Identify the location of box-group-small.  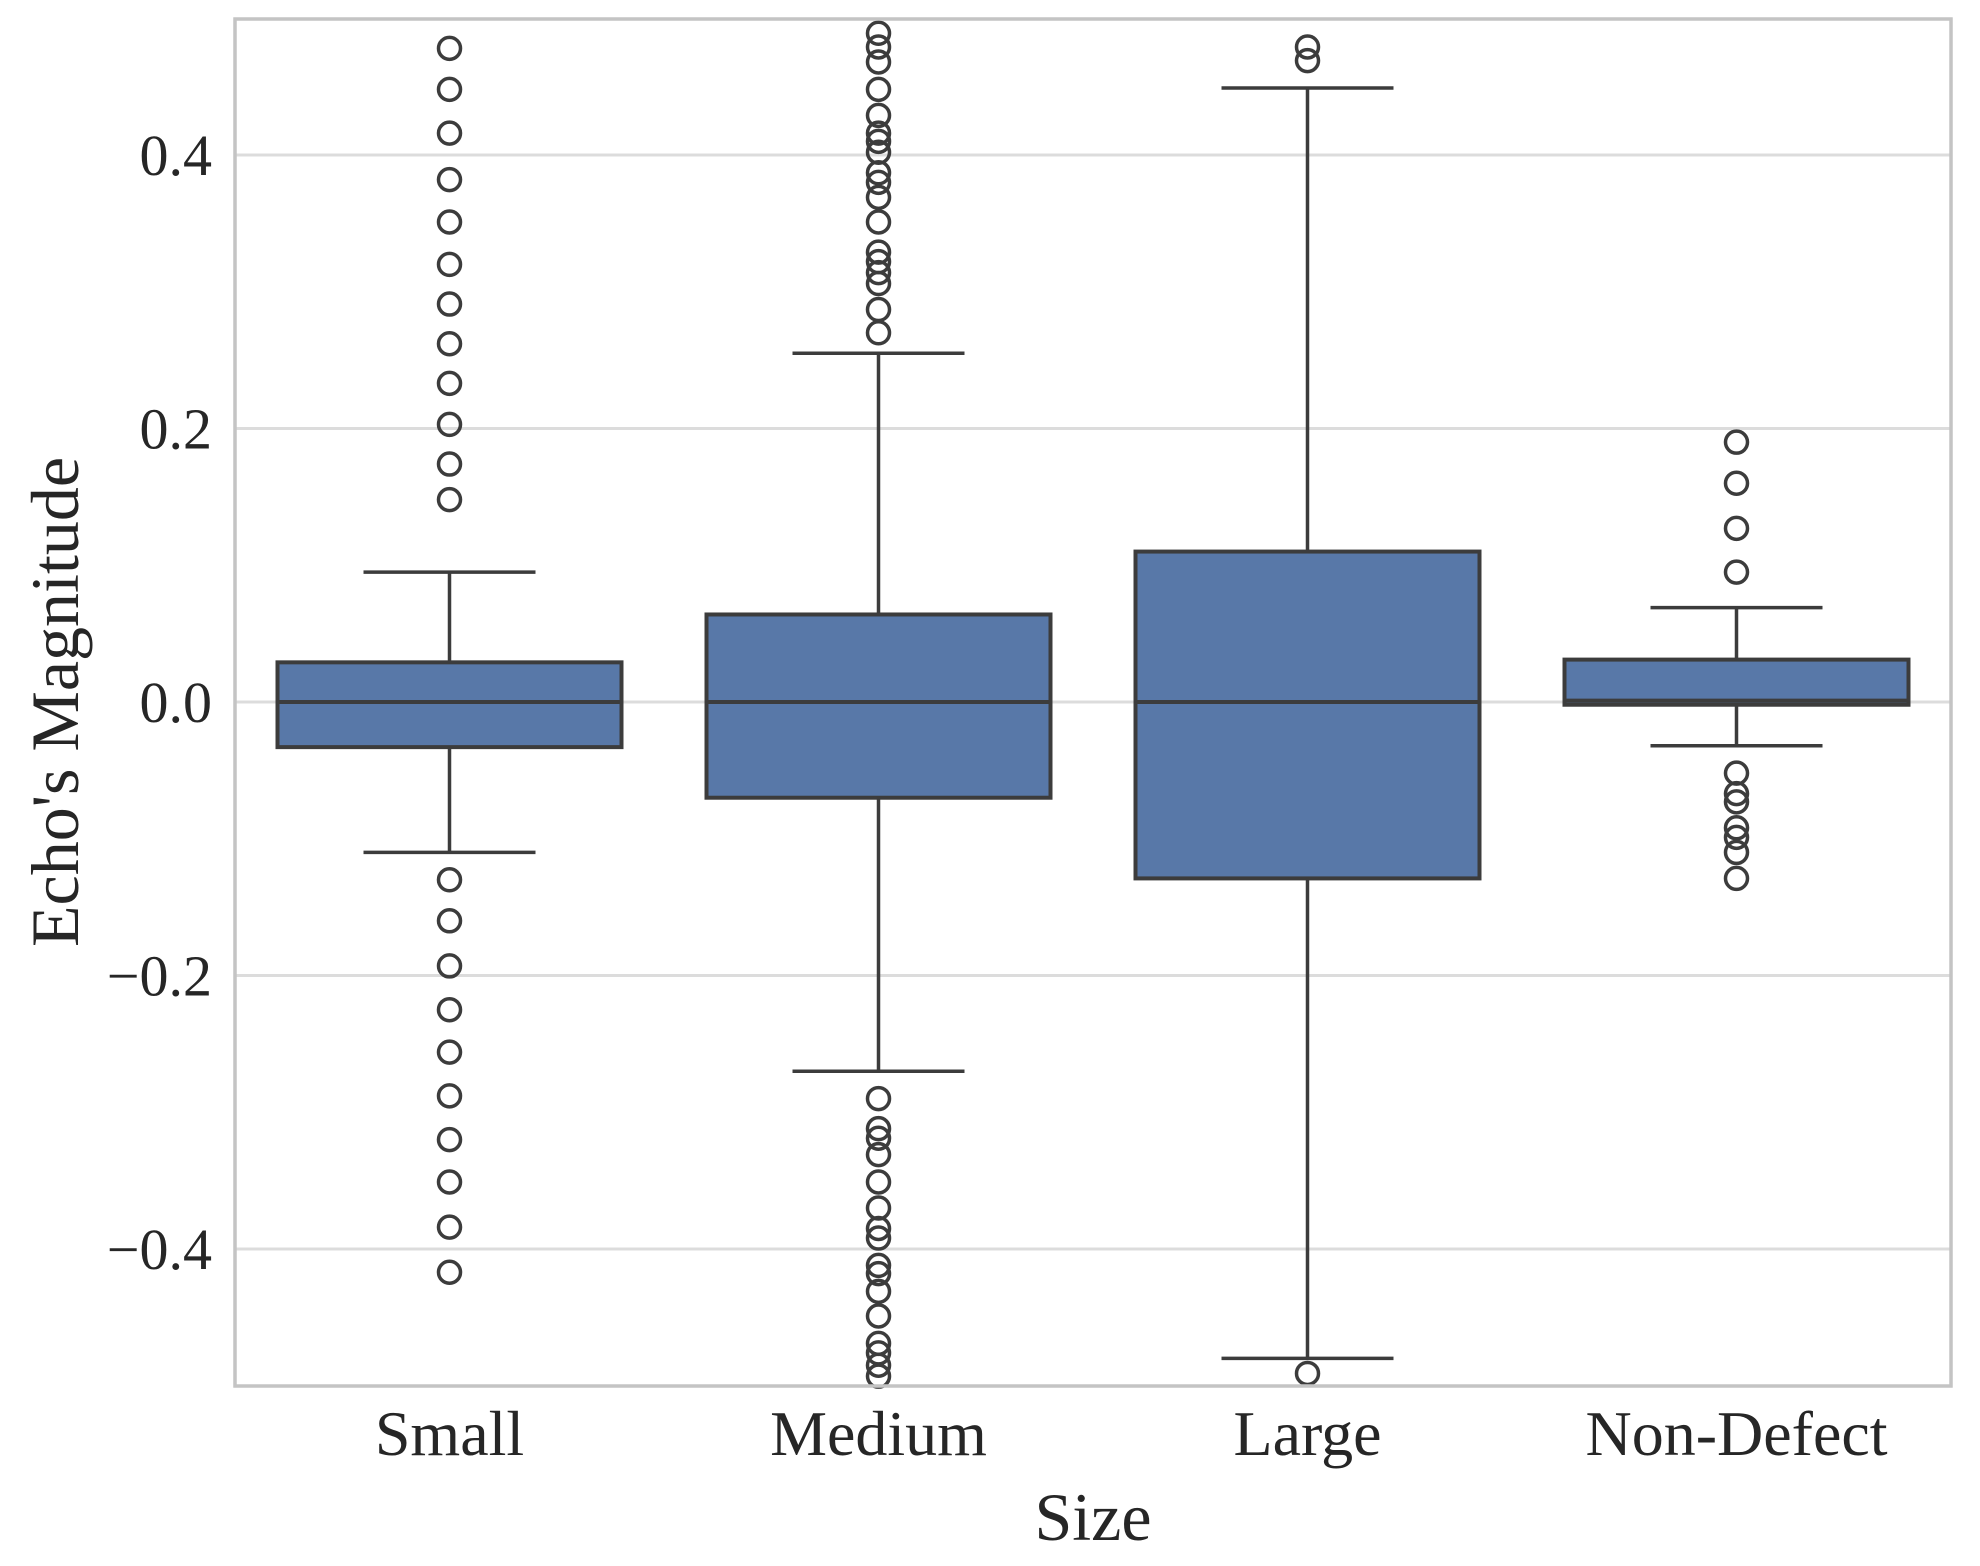
(449, 660).